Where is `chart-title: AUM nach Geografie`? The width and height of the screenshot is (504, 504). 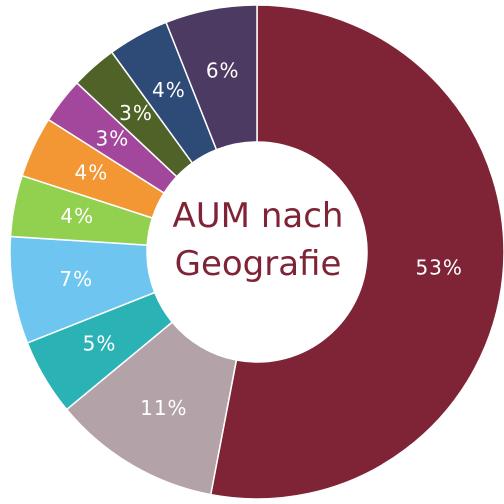
chart-title: AUM nach Geografie is located at coordinates (258, 240).